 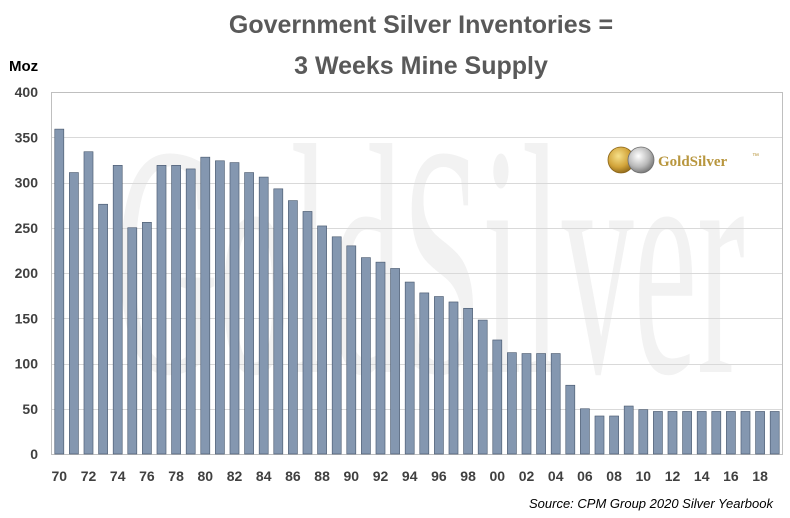 I want to click on y-tick-labels: 0 50 100 150 200 250 300 350 400, so click(x=27, y=273).